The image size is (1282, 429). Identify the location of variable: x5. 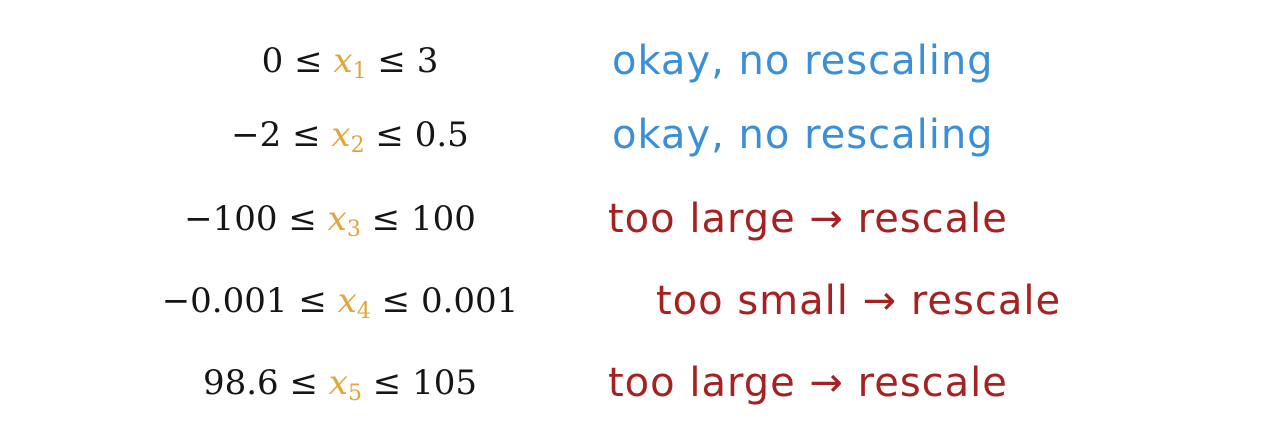
(345, 384).